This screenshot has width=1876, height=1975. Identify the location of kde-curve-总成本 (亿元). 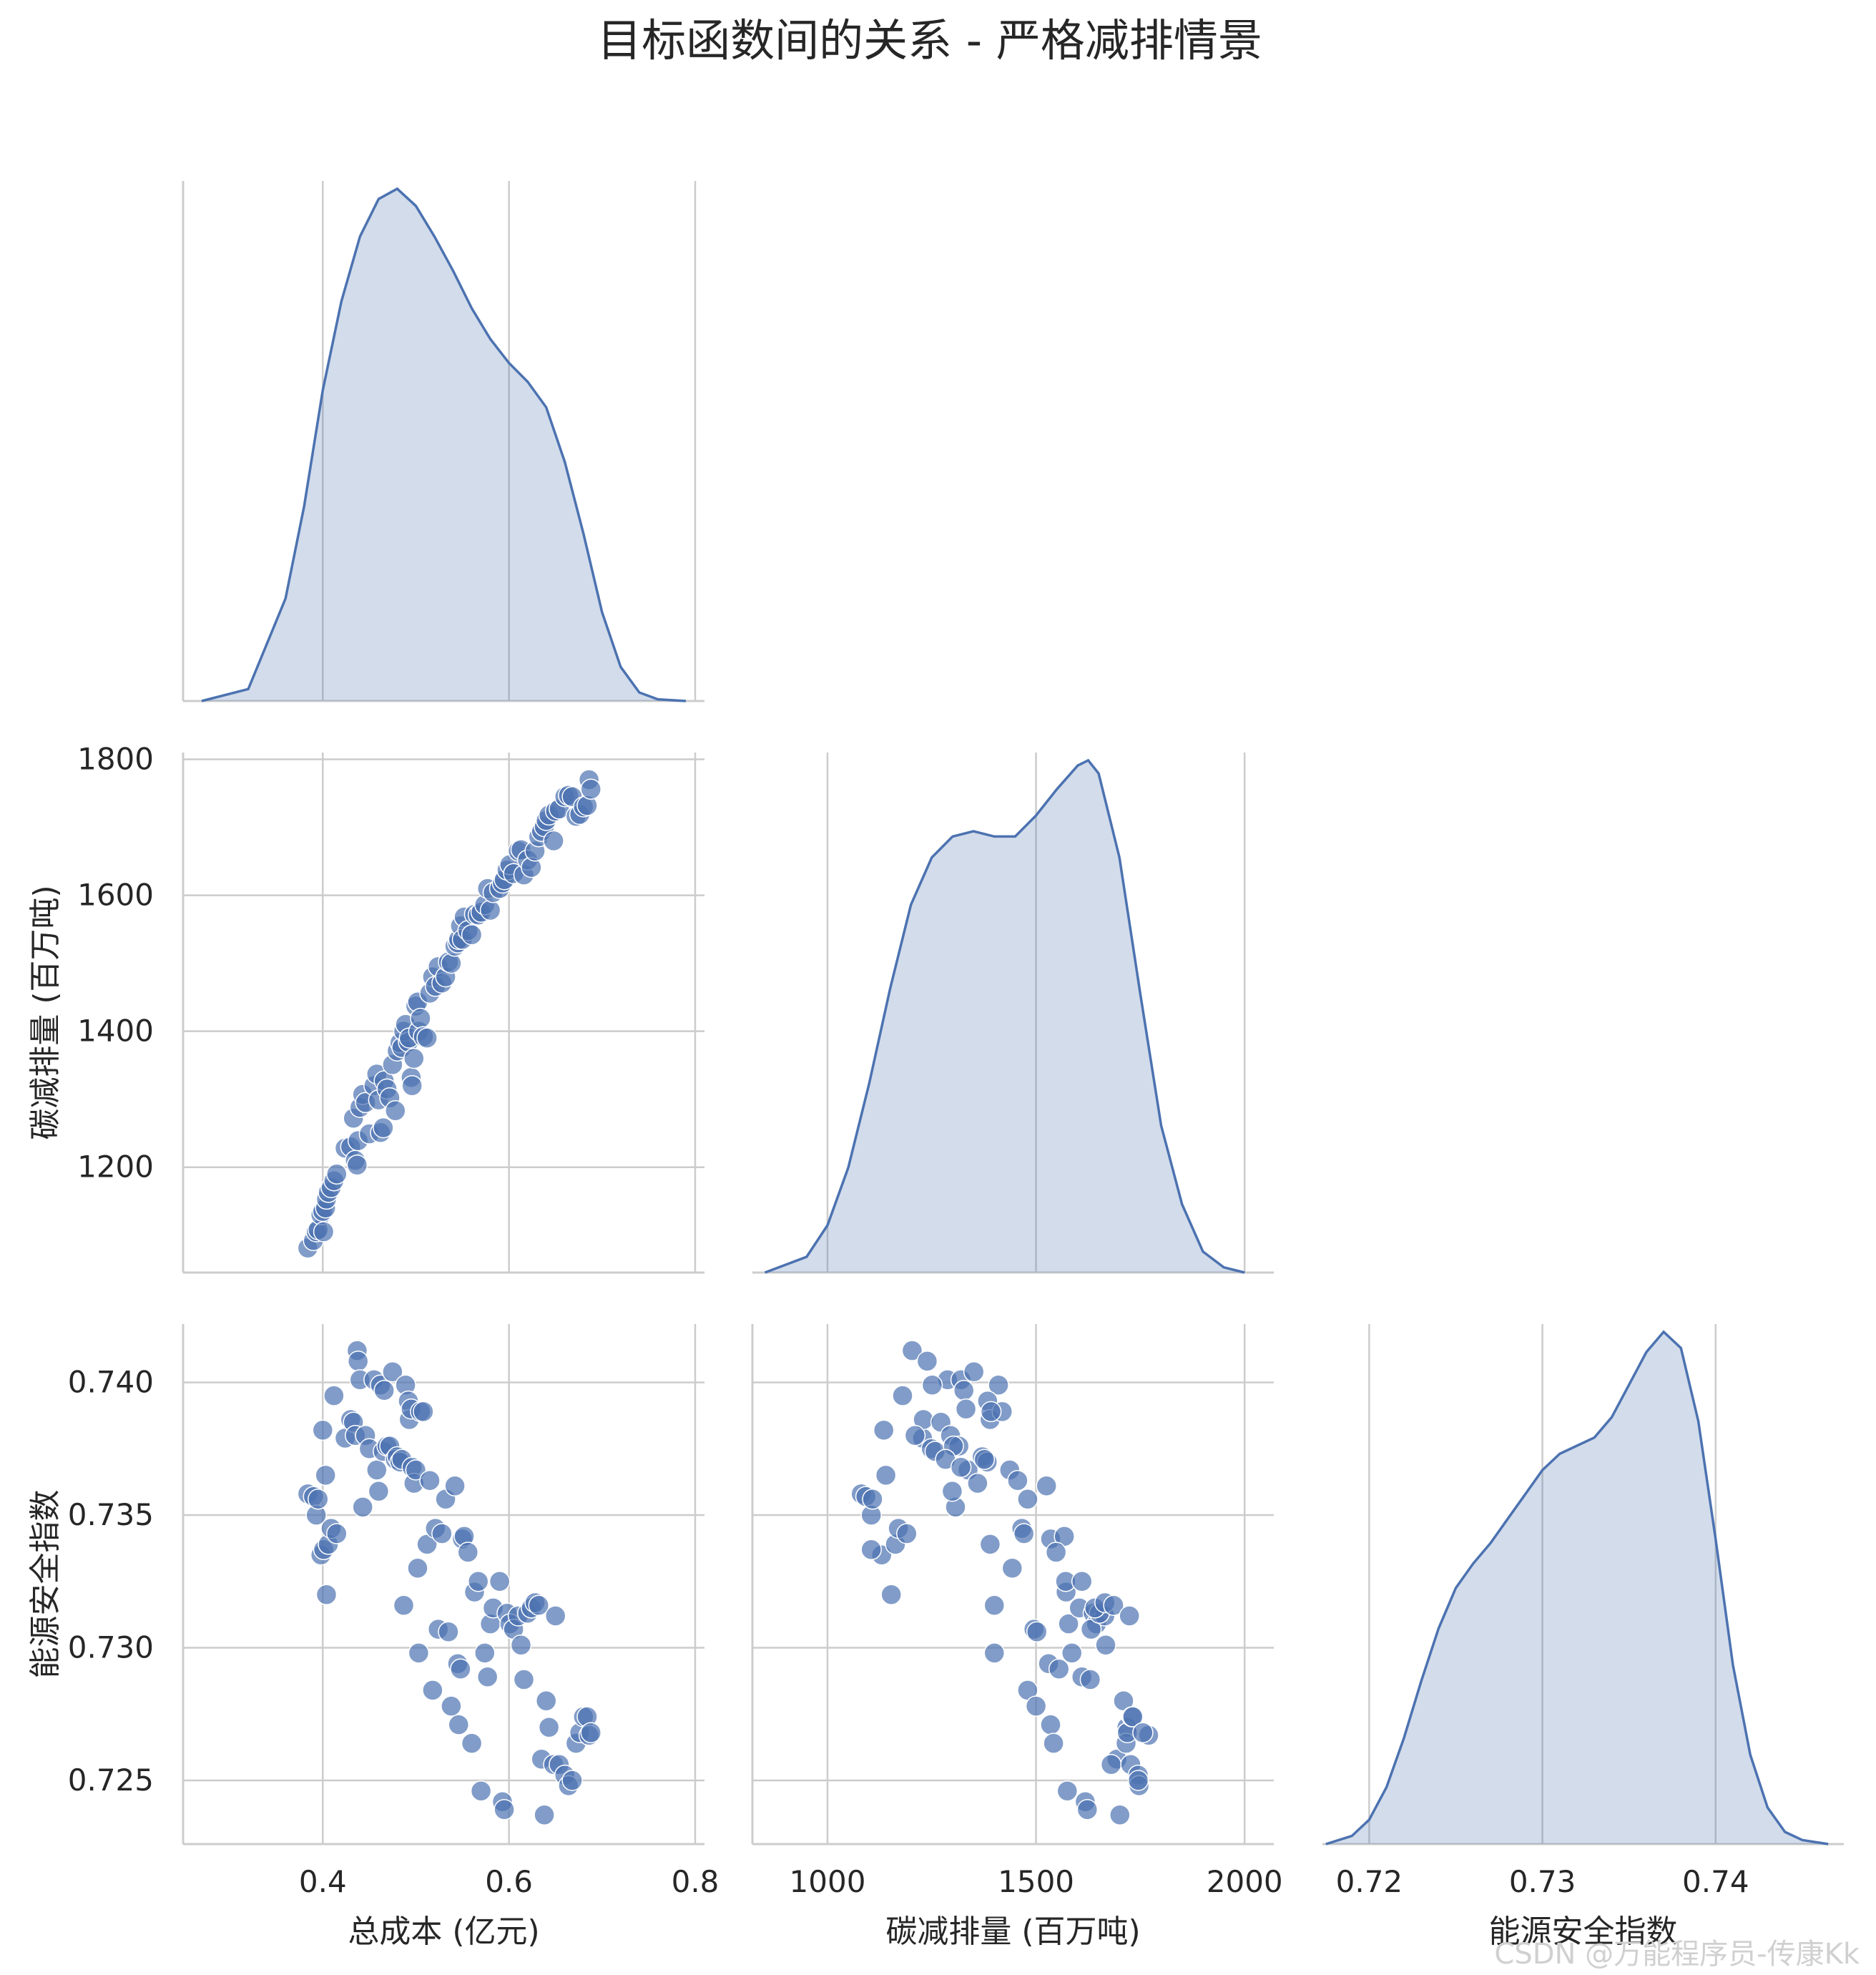
(444, 445).